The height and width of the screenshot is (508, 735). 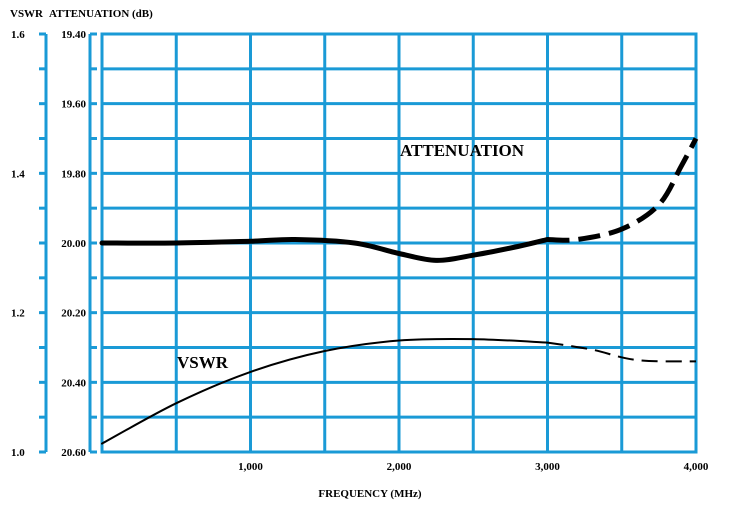 What do you see at coordinates (101, 14) in the screenshot?
I see `attenuation-axis-label: ATTENUATION (dB)` at bounding box center [101, 14].